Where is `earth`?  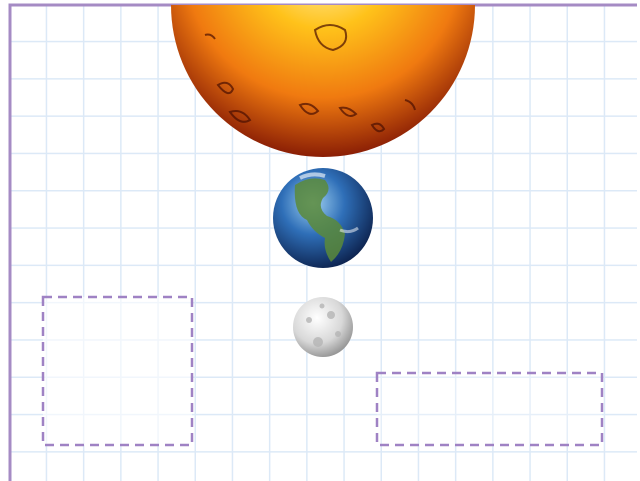
earth is located at coordinates (323, 218).